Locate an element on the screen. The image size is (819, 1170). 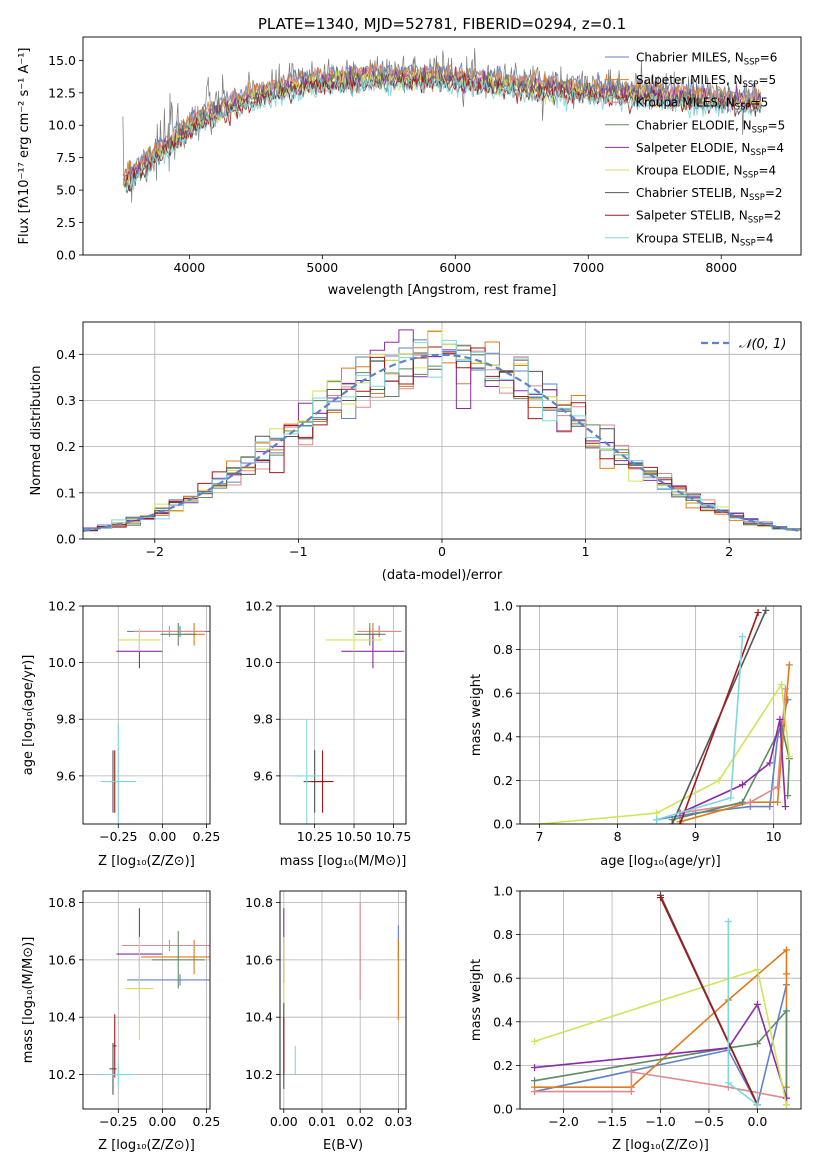
x-axis-label: Z [log₁₀(Z/Z⊙)] is located at coordinates (660, 1145).